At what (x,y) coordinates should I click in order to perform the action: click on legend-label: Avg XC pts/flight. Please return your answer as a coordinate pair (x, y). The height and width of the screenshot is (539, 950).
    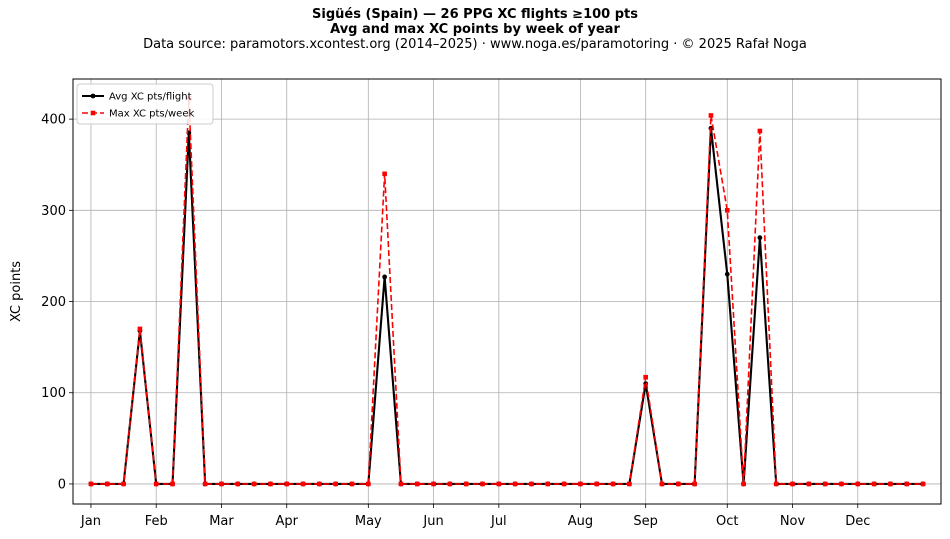
    Looking at the image, I should click on (150, 97).